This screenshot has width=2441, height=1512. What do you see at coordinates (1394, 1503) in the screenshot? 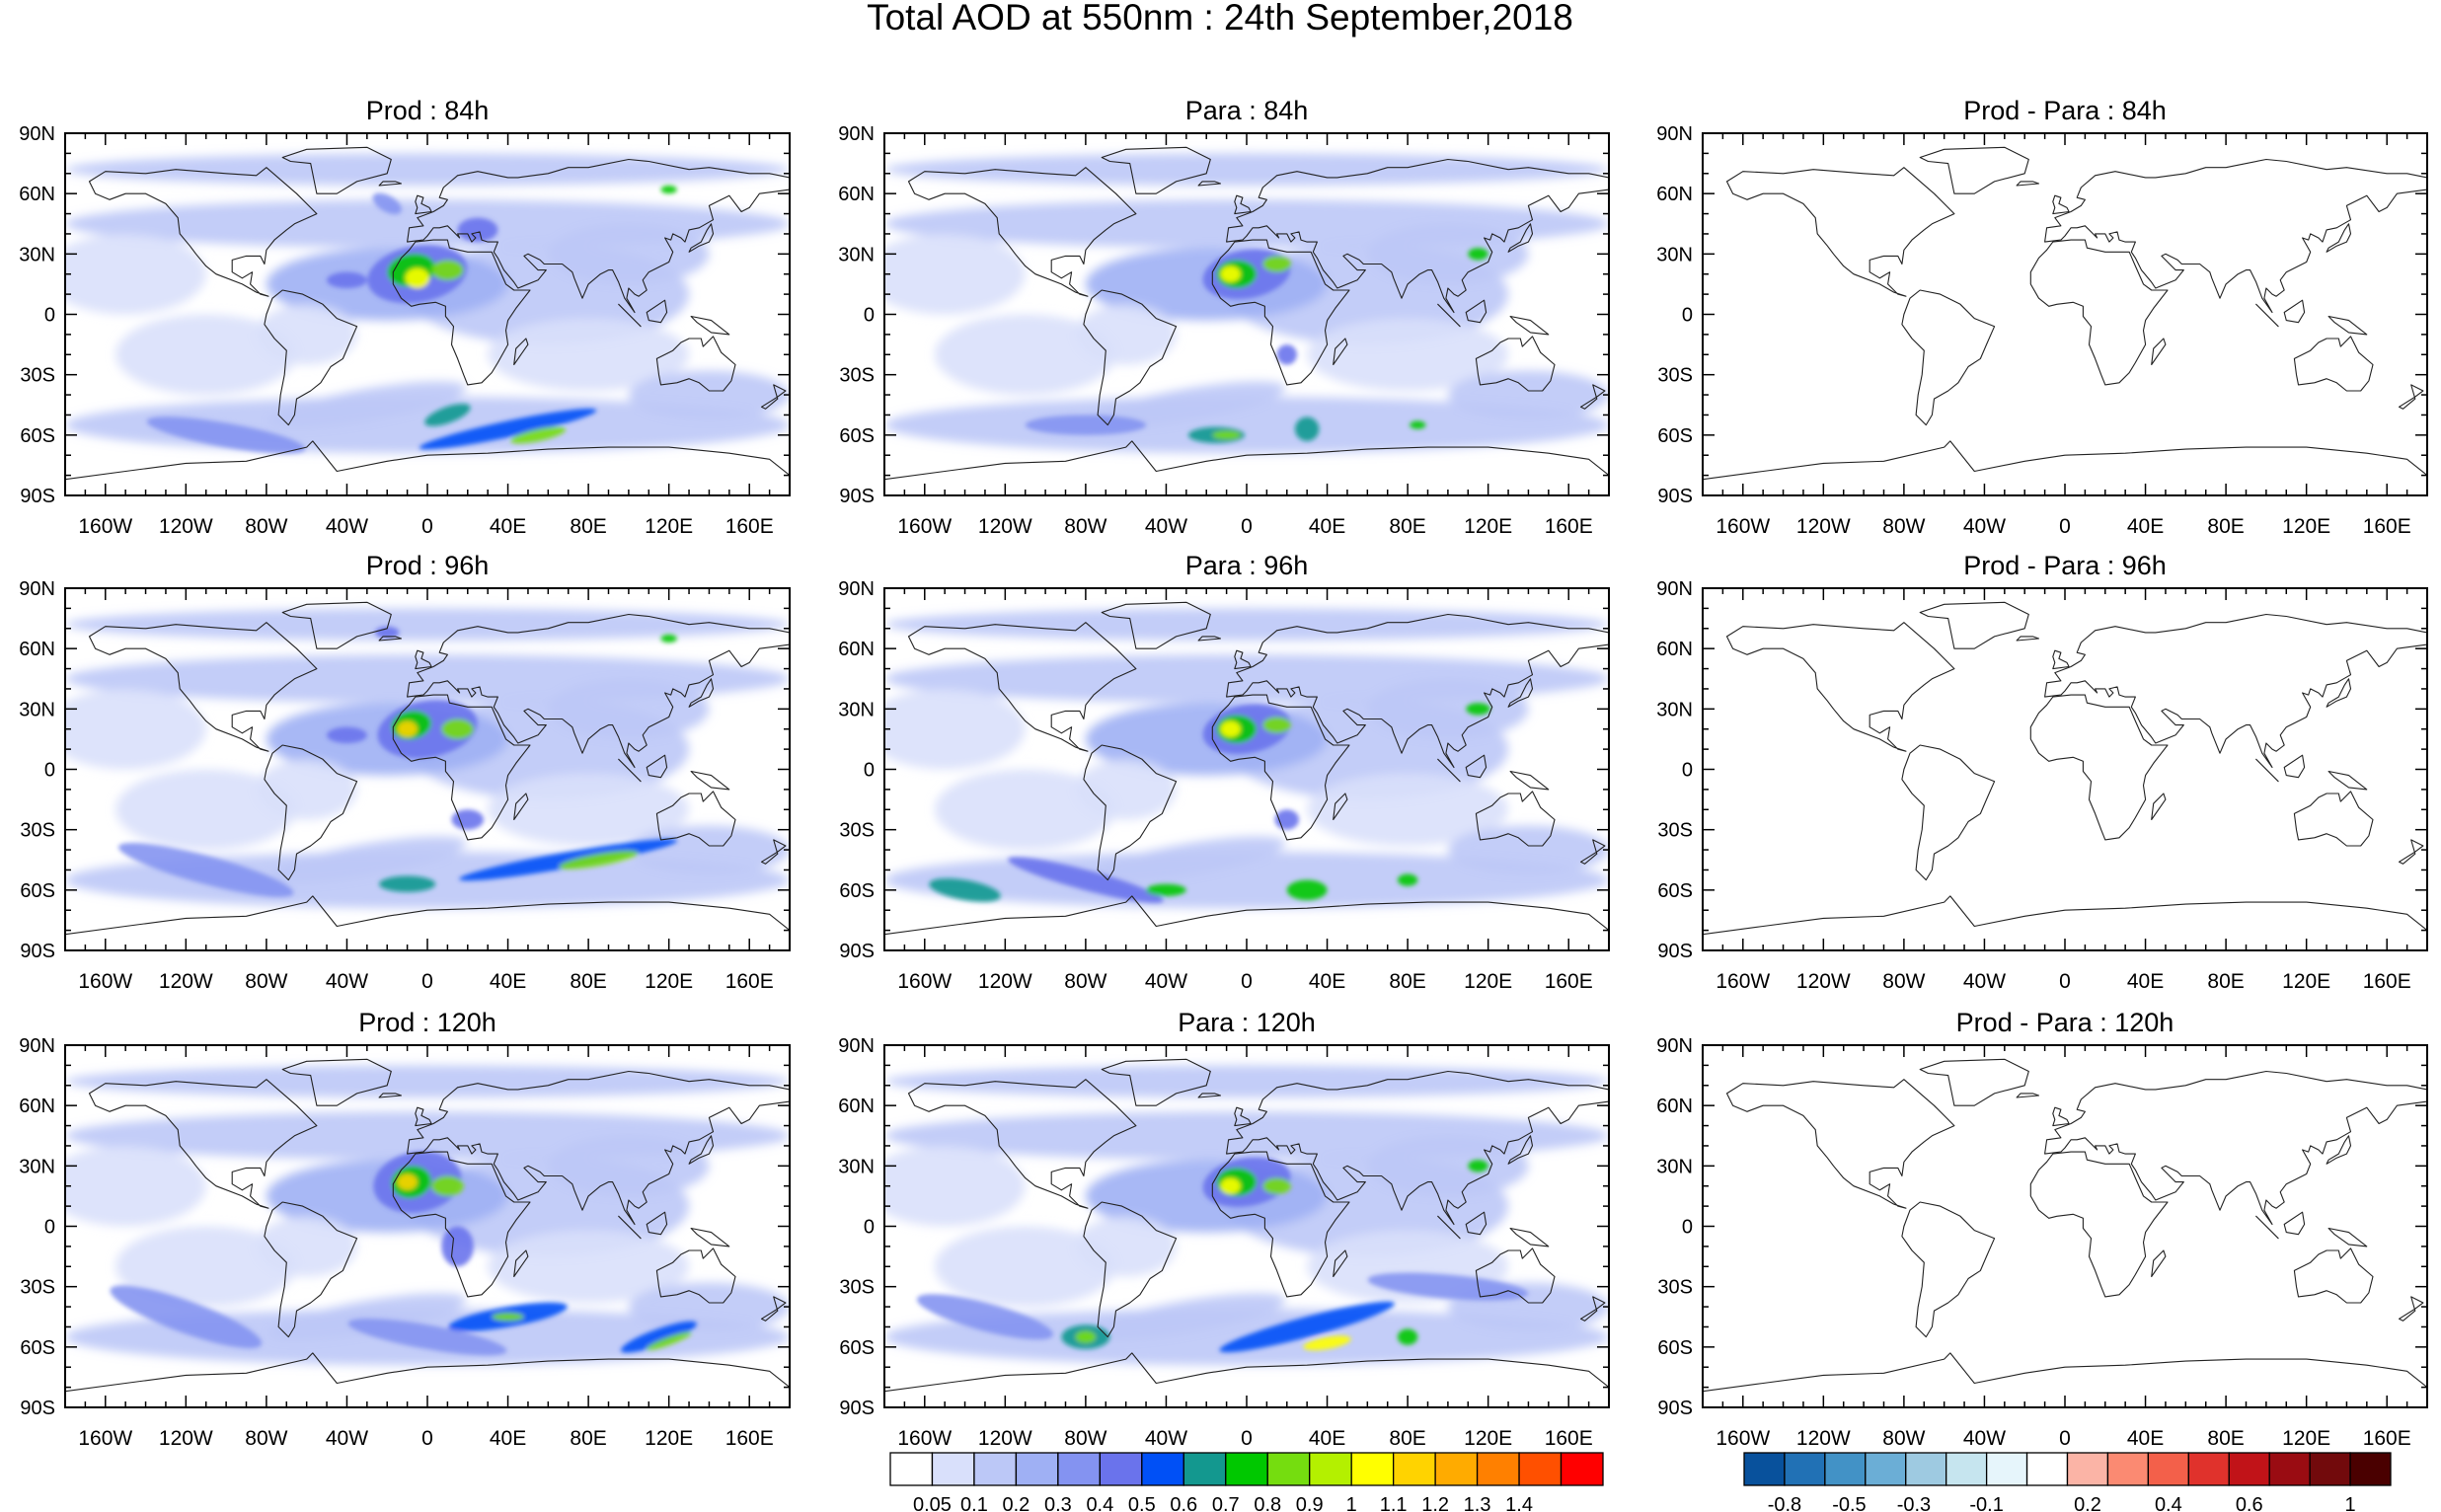
I see `colorbar-label: 1.1` at bounding box center [1394, 1503].